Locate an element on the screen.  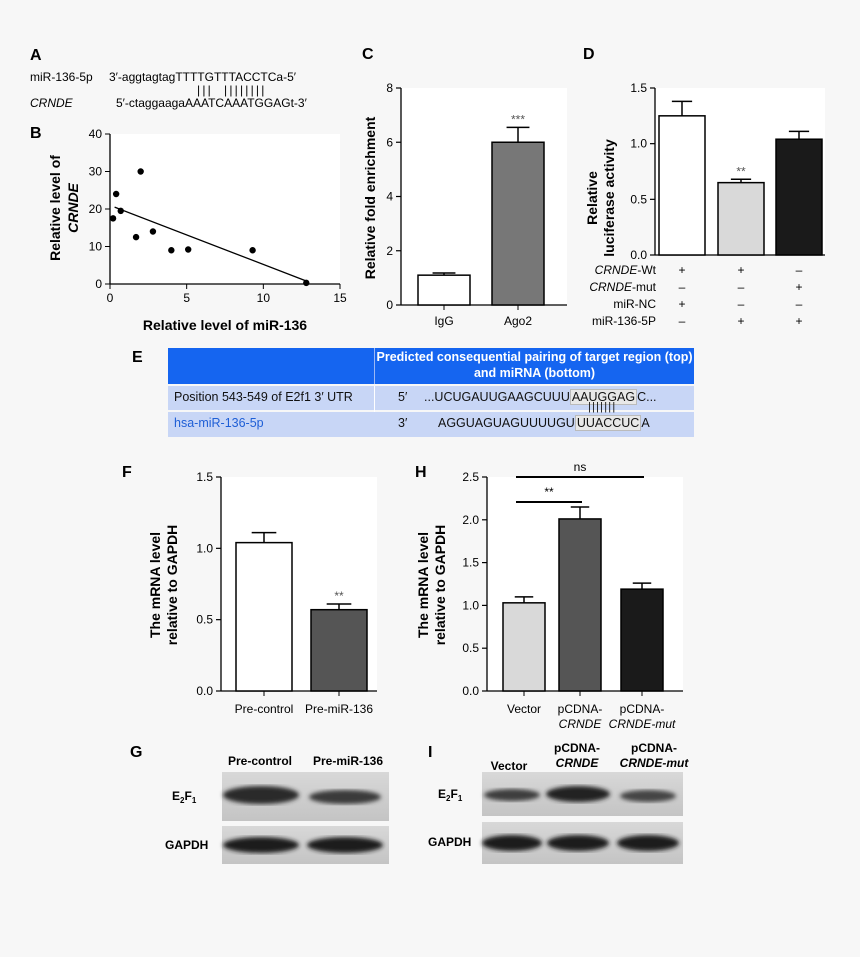
i-col2-l2: CRNDE is located at coordinates (578, 763).